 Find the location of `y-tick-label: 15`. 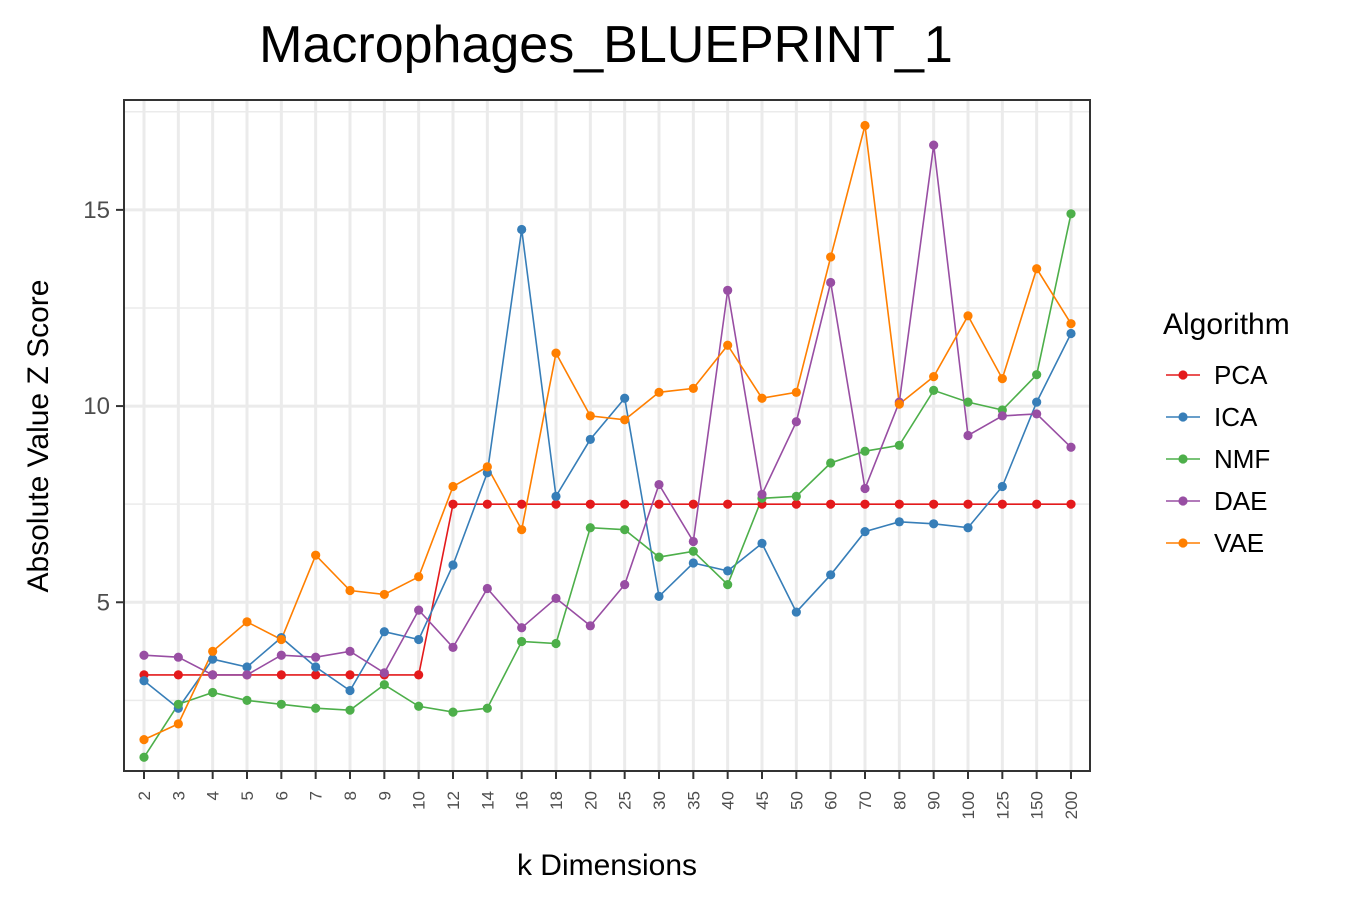

y-tick-label: 15 is located at coordinates (96, 210).